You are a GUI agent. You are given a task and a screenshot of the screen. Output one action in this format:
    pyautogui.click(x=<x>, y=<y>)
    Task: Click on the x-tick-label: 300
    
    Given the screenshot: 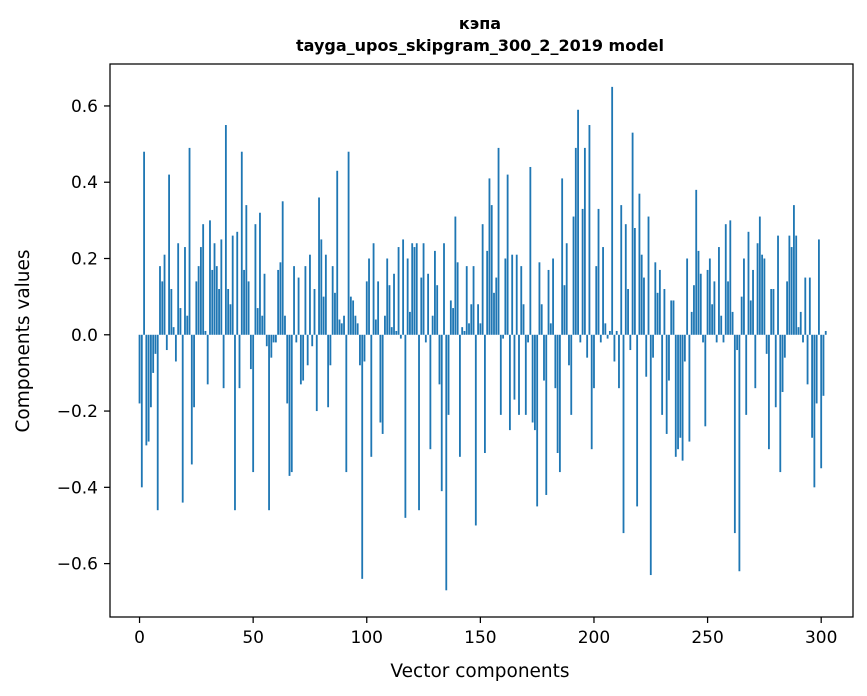 What is the action you would take?
    pyautogui.click(x=821, y=638)
    